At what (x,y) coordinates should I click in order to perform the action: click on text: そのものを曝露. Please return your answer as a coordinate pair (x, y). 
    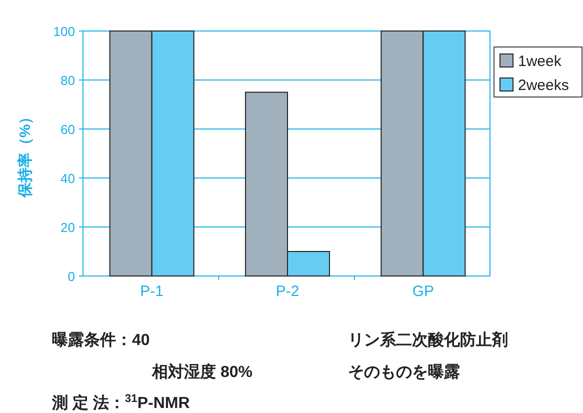
    Looking at the image, I should click on (404, 372).